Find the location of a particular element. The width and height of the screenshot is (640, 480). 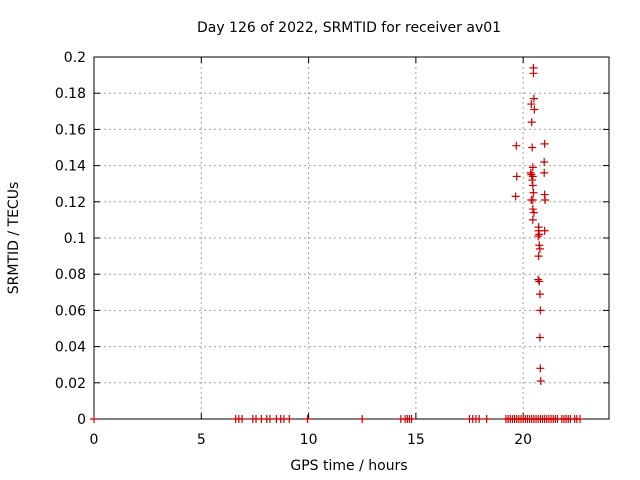

x-tick-label: 5 is located at coordinates (201, 440).